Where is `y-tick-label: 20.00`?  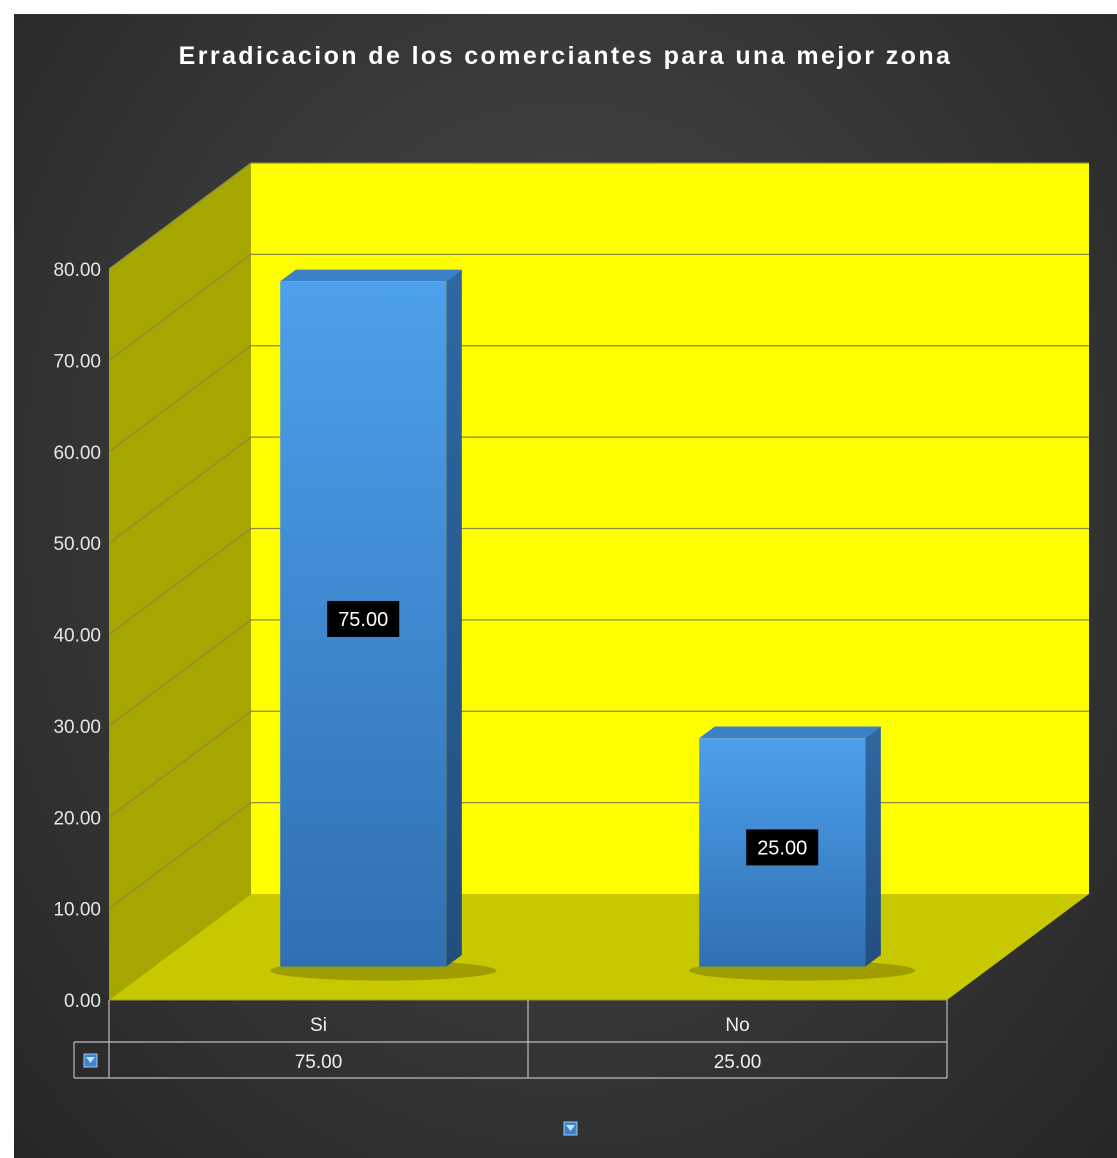
y-tick-label: 20.00 is located at coordinates (77, 818).